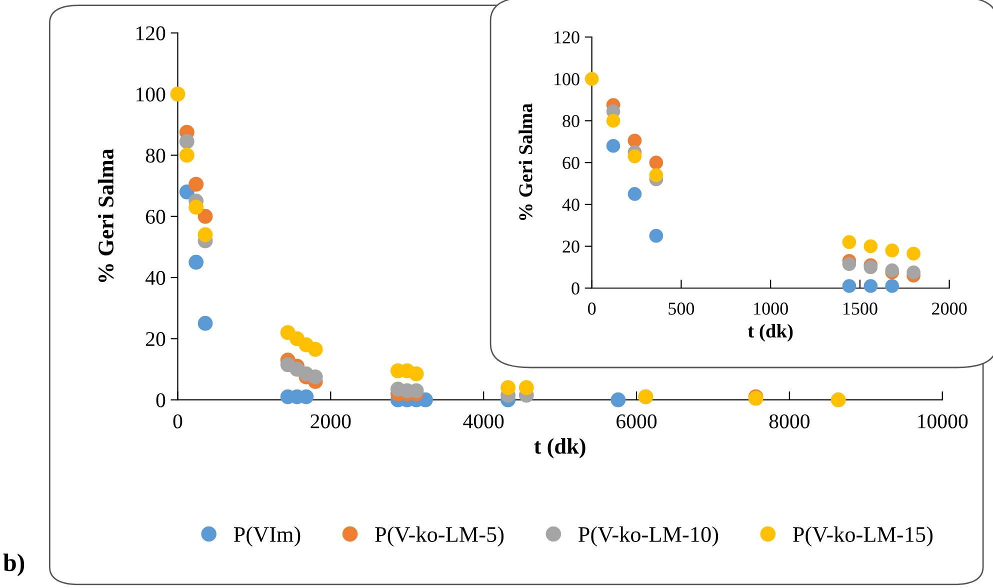 The image size is (993, 588). Describe the element at coordinates (13, 565) in the screenshot. I see `text: b)` at that location.